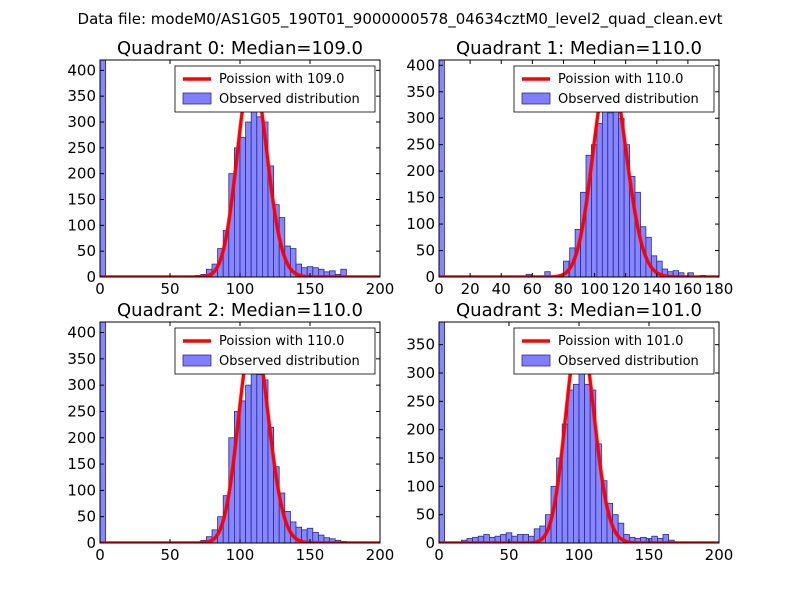  I want to click on legend-label-poisson: Poission with 109.0, so click(281, 79).